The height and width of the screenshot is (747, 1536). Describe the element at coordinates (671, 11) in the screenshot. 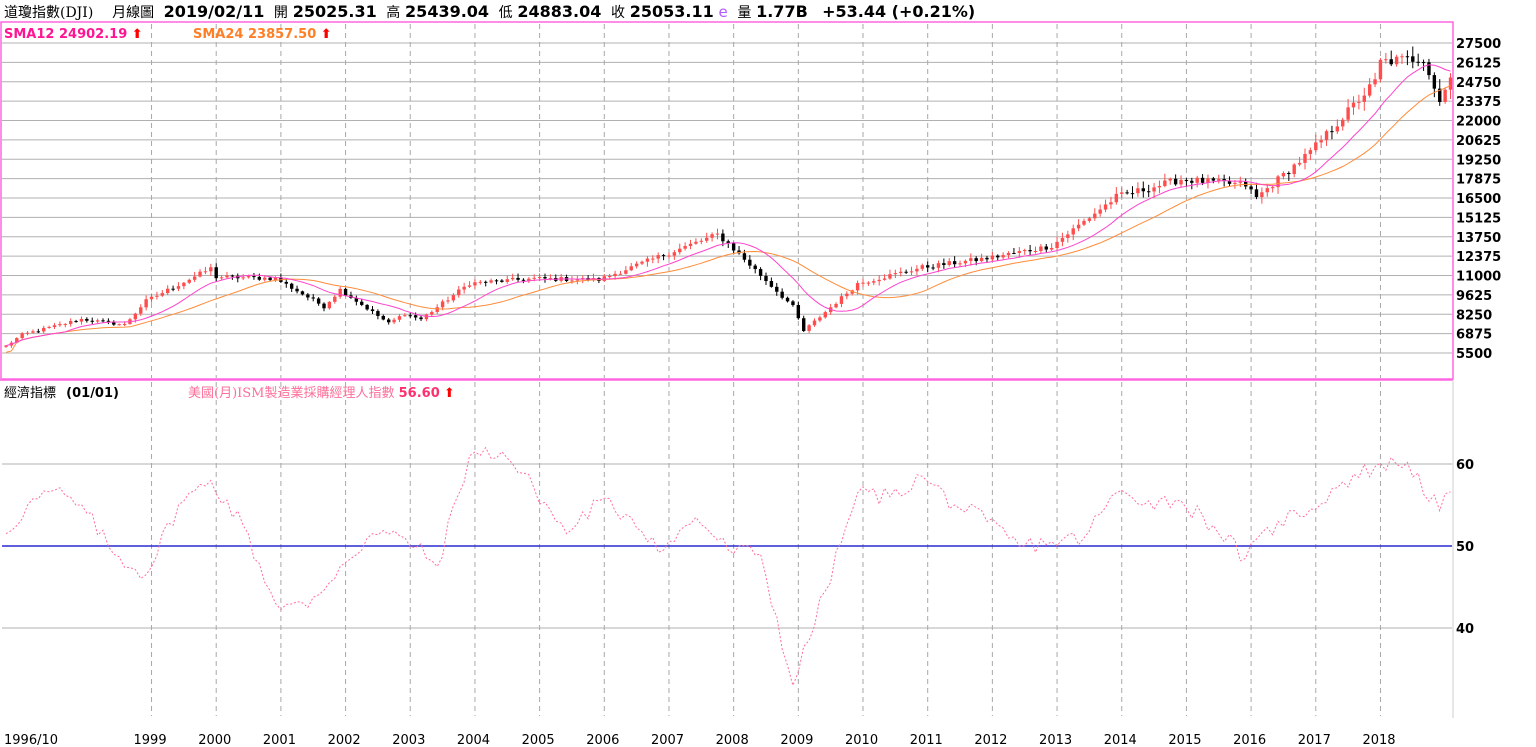

I see `close-value: 25053.11` at that location.